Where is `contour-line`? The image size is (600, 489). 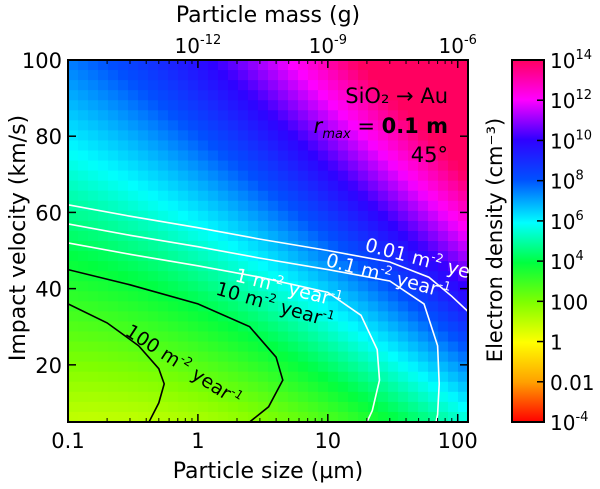
contour-line is located at coordinates (268, 258).